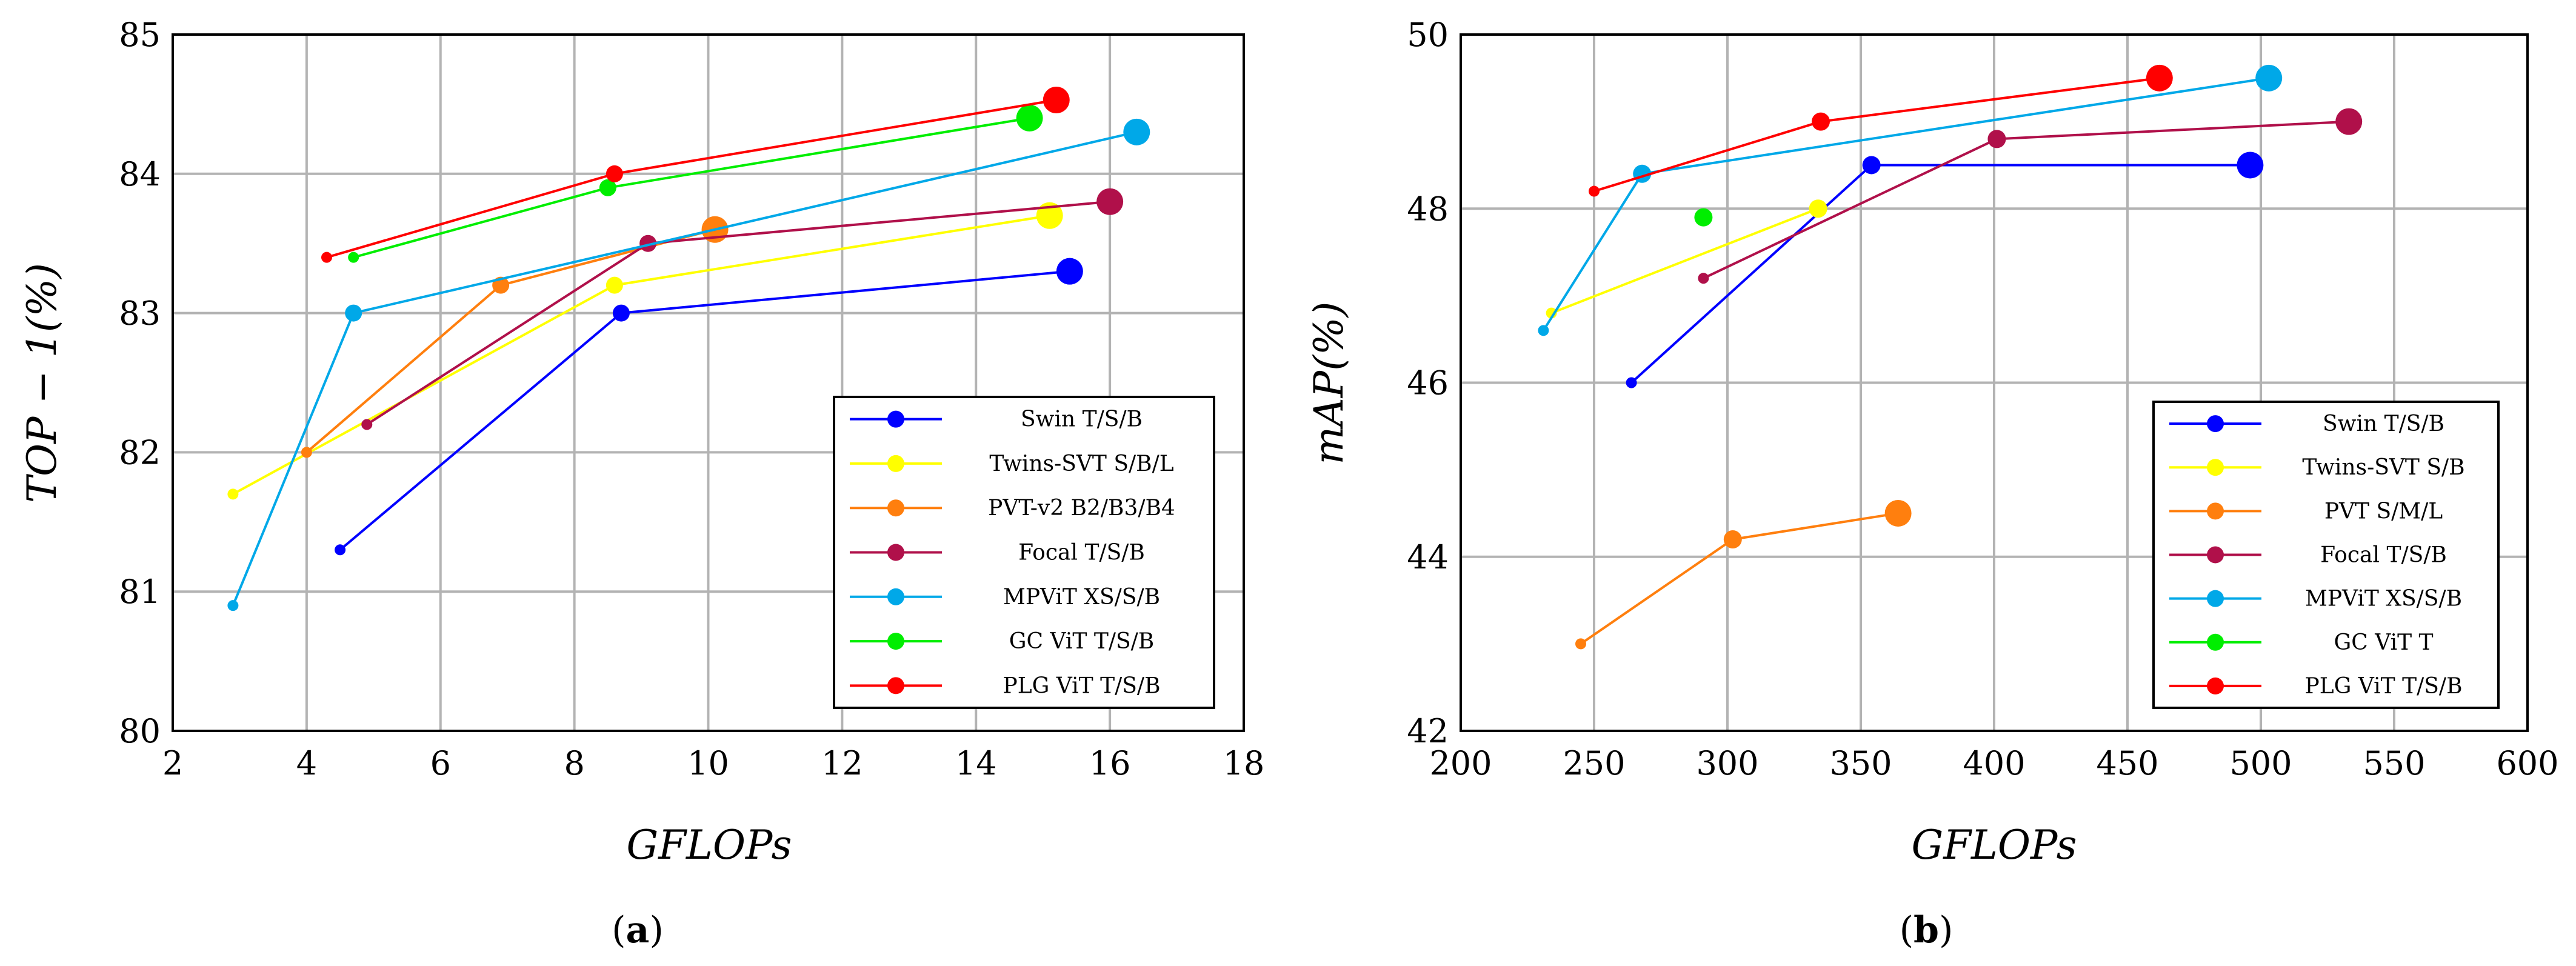 This screenshot has height=966, width=2576. What do you see at coordinates (140, 174) in the screenshot?
I see `y-tick-label: 84` at bounding box center [140, 174].